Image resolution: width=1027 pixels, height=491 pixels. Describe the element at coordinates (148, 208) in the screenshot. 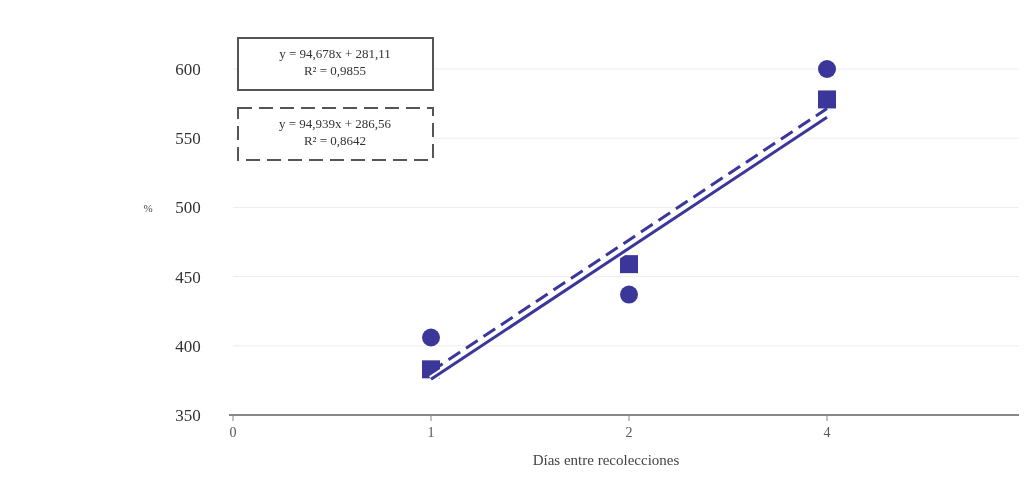

I see `y-axis-title: %` at that location.